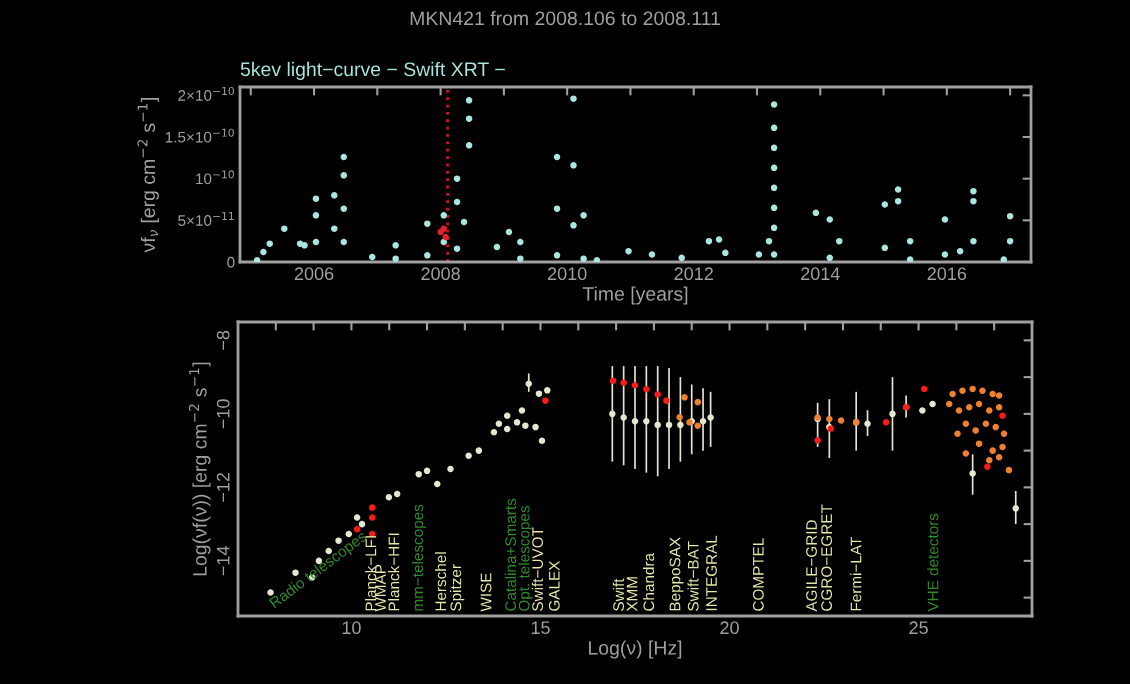 The image size is (1130, 684). Describe the element at coordinates (635, 649) in the screenshot. I see `x-axis-title: Log(ν) [Hz]` at that location.